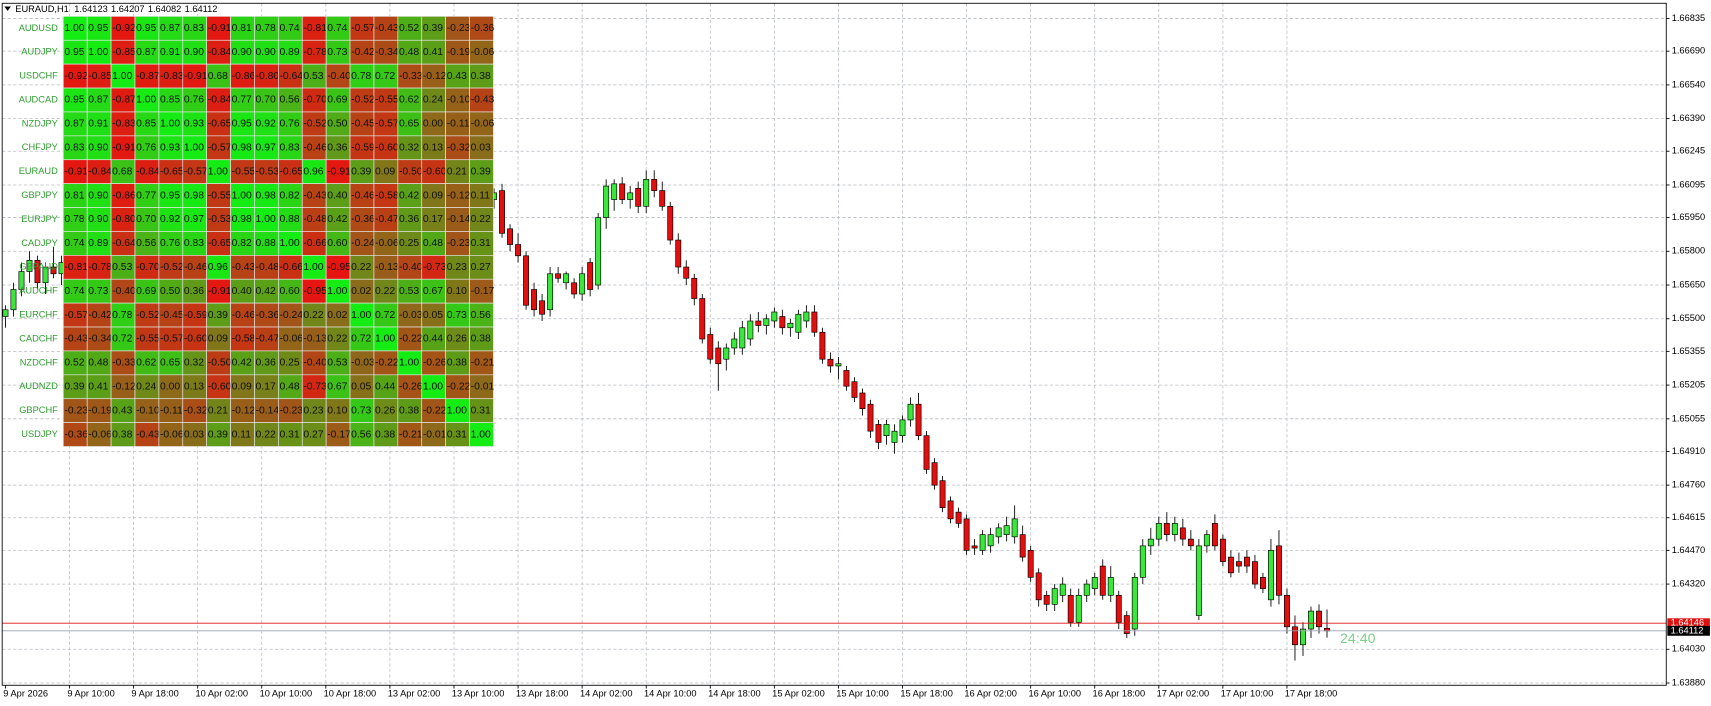  Describe the element at coordinates (7, 8) in the screenshot. I see `menu-arrow` at that location.